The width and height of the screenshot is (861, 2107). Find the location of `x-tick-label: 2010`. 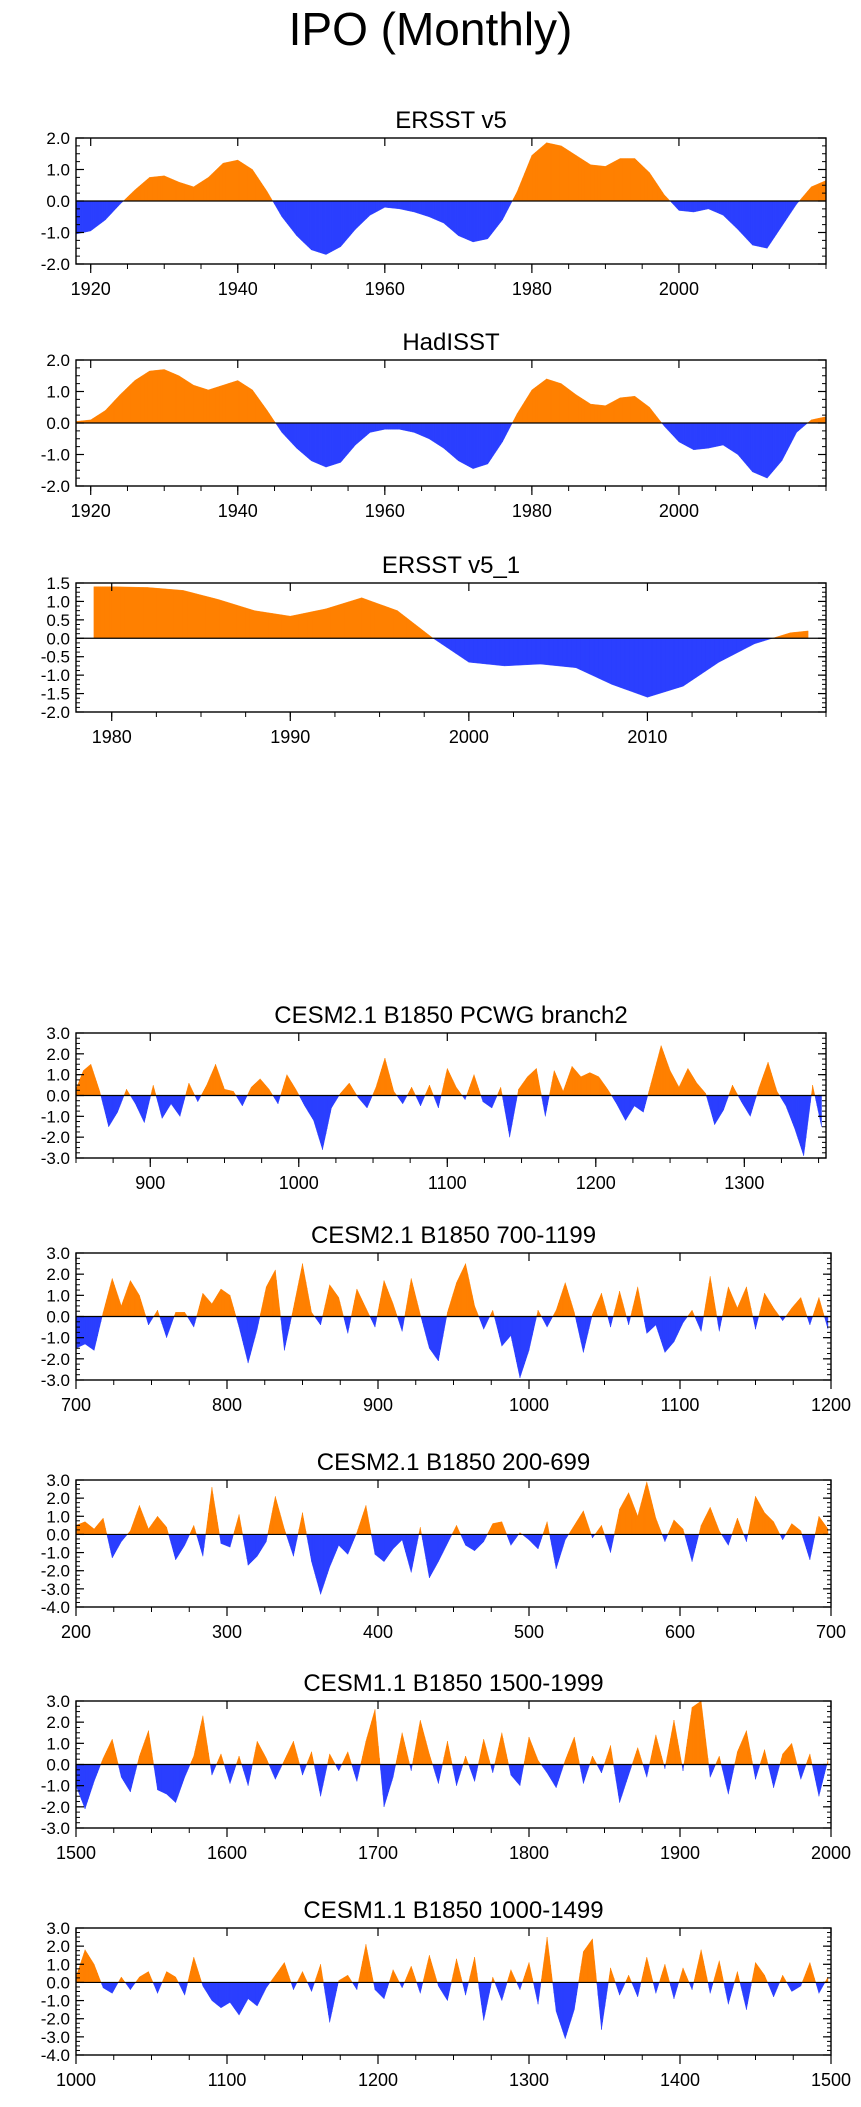

x-tick-label: 2010 is located at coordinates (647, 737).